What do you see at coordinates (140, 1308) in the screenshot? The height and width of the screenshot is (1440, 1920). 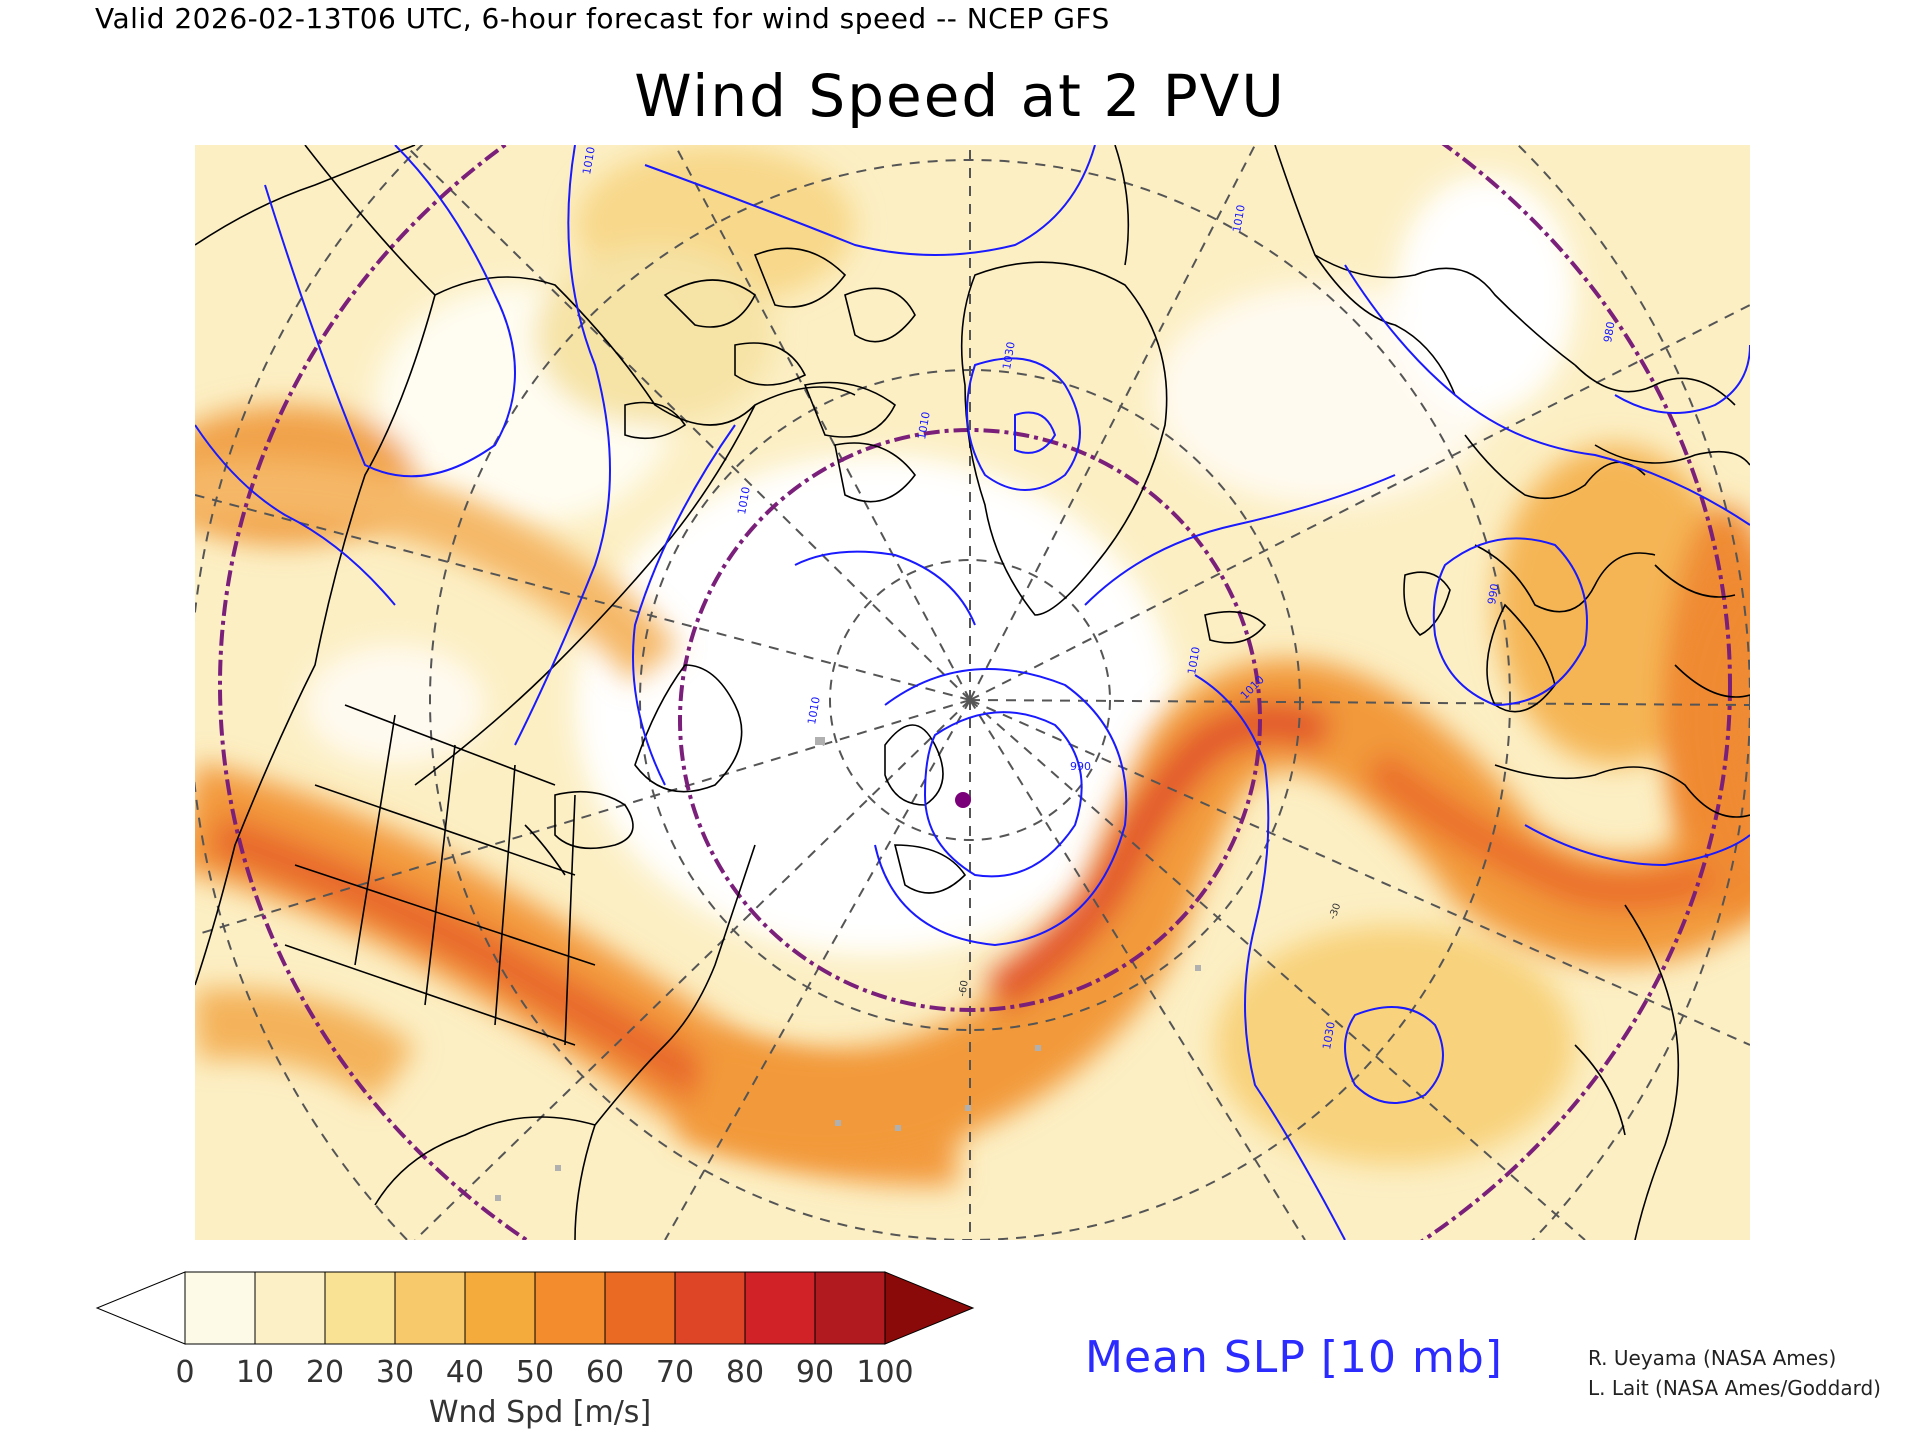 I see `colorbar-under-arrow` at bounding box center [140, 1308].